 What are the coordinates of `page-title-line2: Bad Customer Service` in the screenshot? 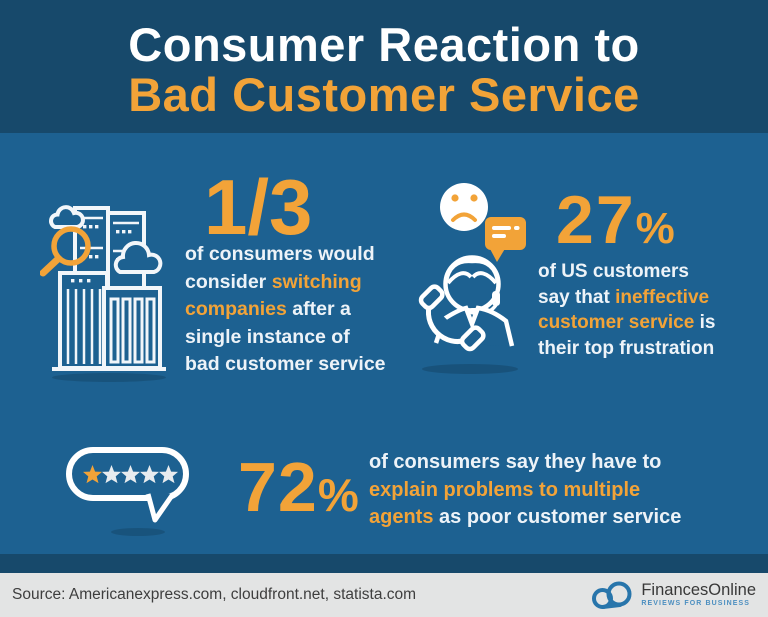 It's located at (384, 94).